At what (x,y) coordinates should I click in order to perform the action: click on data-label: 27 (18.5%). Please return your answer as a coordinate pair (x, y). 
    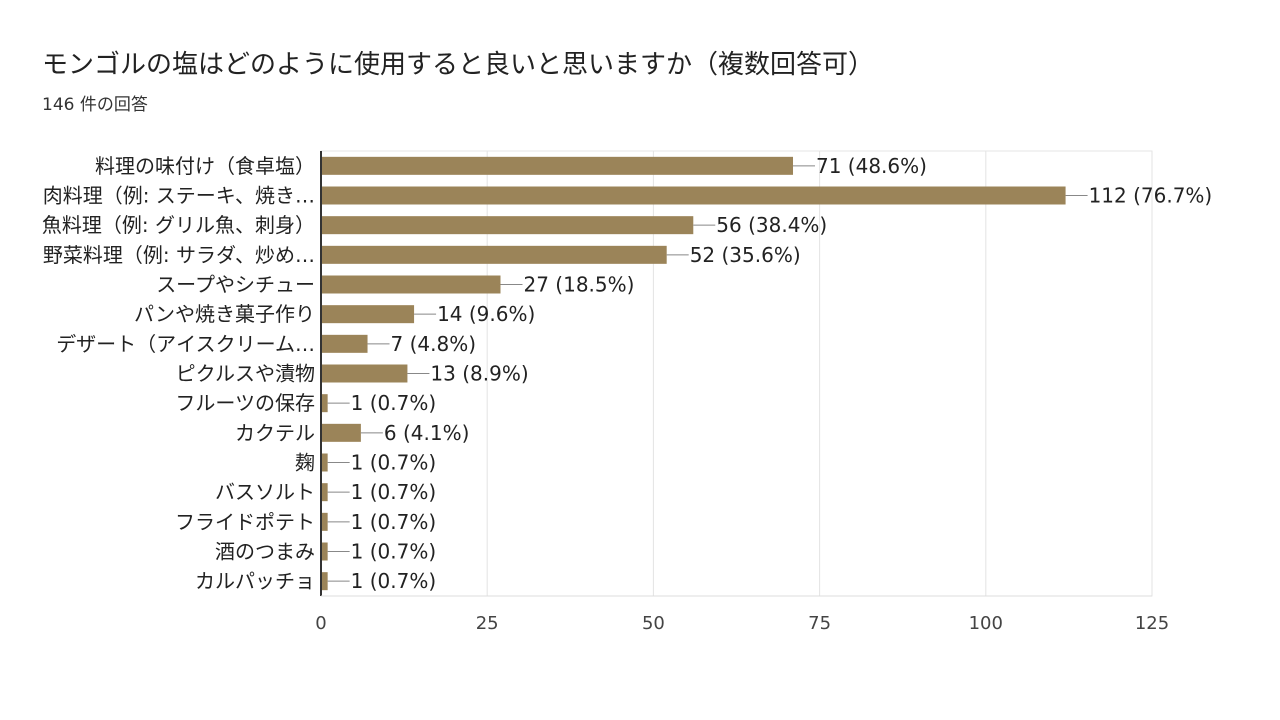
    Looking at the image, I should click on (578, 285).